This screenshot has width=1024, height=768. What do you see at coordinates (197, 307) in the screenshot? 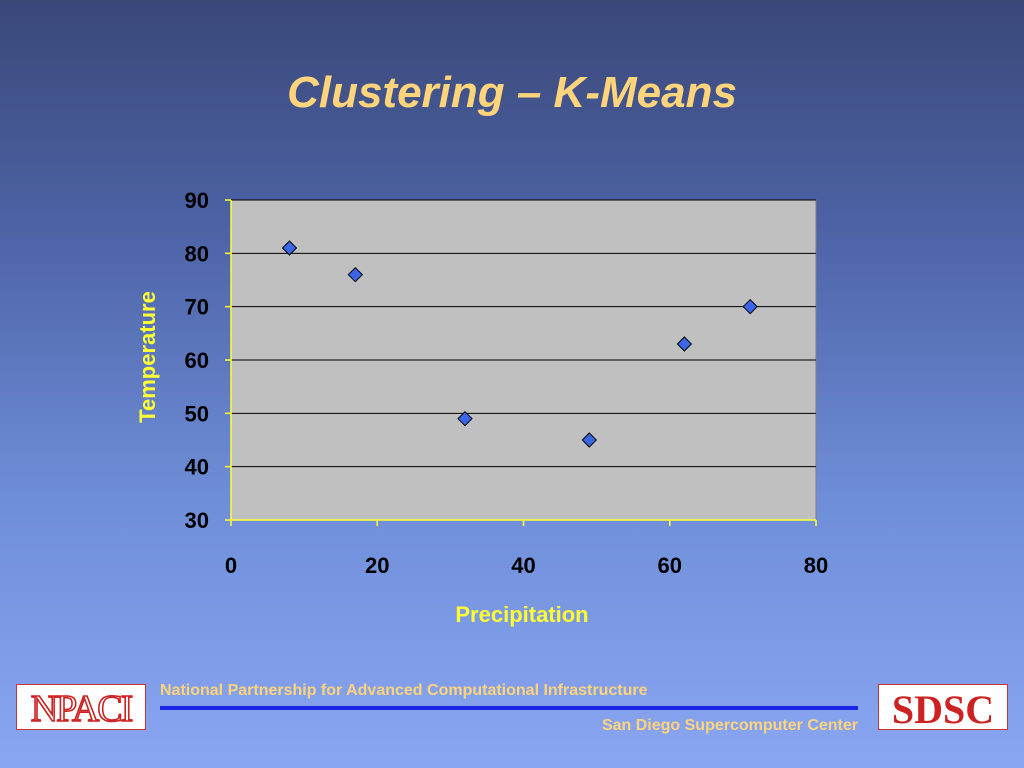
I see `y-tick-label: 70` at bounding box center [197, 307].